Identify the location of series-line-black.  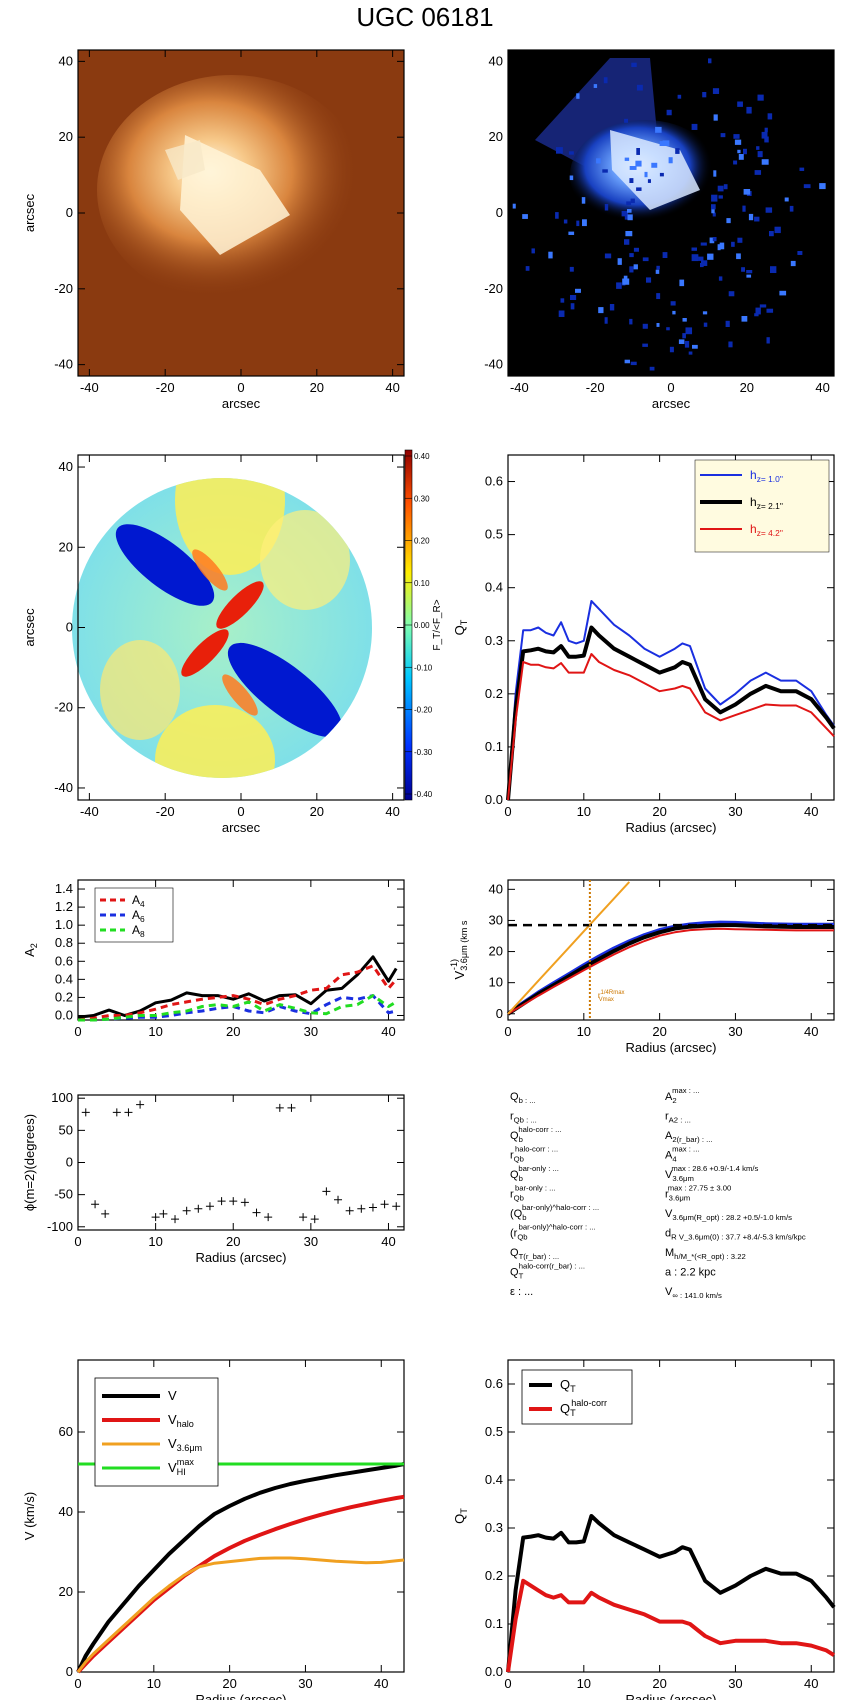
(670, 969).